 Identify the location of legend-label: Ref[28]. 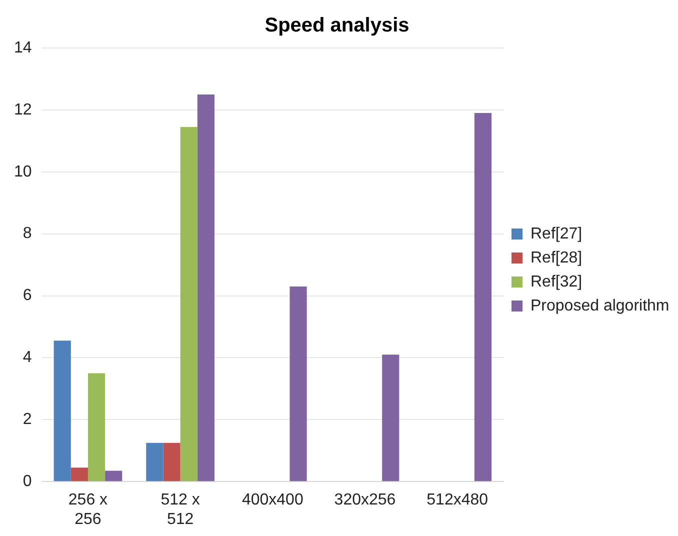
(556, 257).